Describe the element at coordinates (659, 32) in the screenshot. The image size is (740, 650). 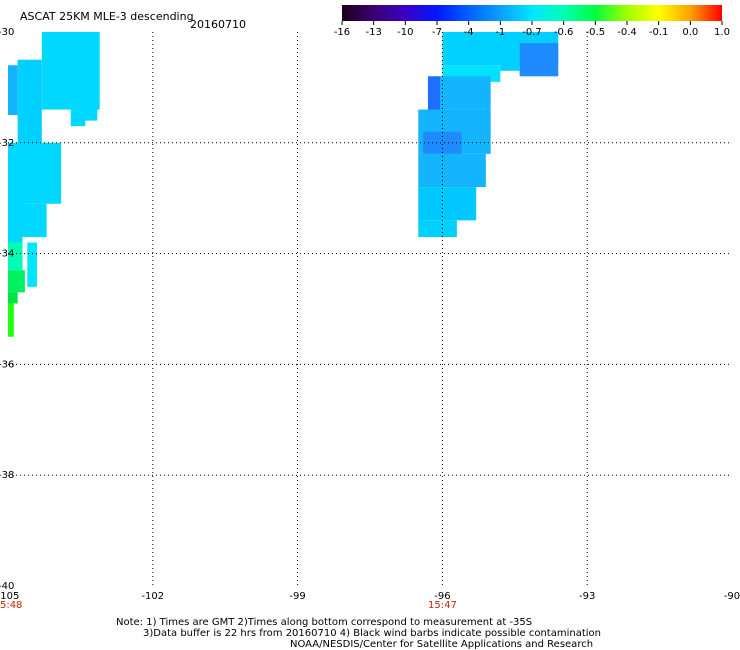
I see `colorbar-tick-label: -0.1` at that location.